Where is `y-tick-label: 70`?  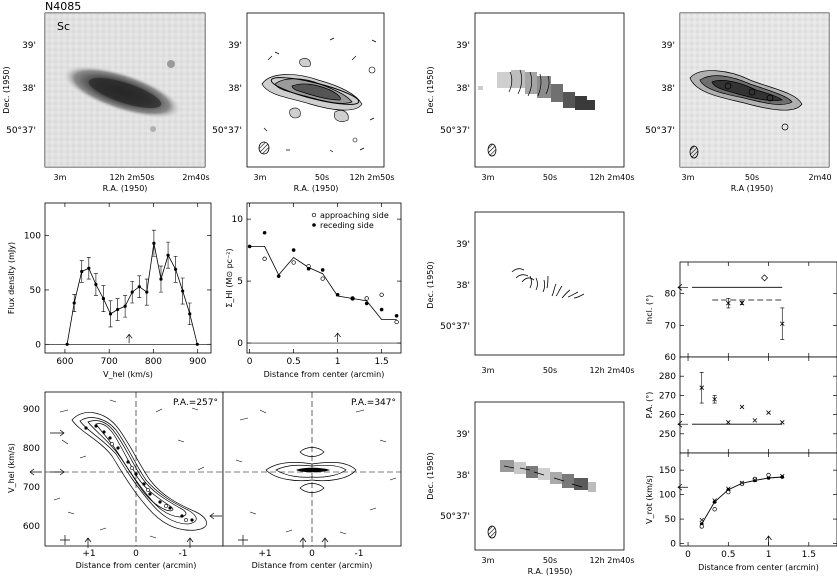
y-tick-label: 70 is located at coordinates (671, 326).